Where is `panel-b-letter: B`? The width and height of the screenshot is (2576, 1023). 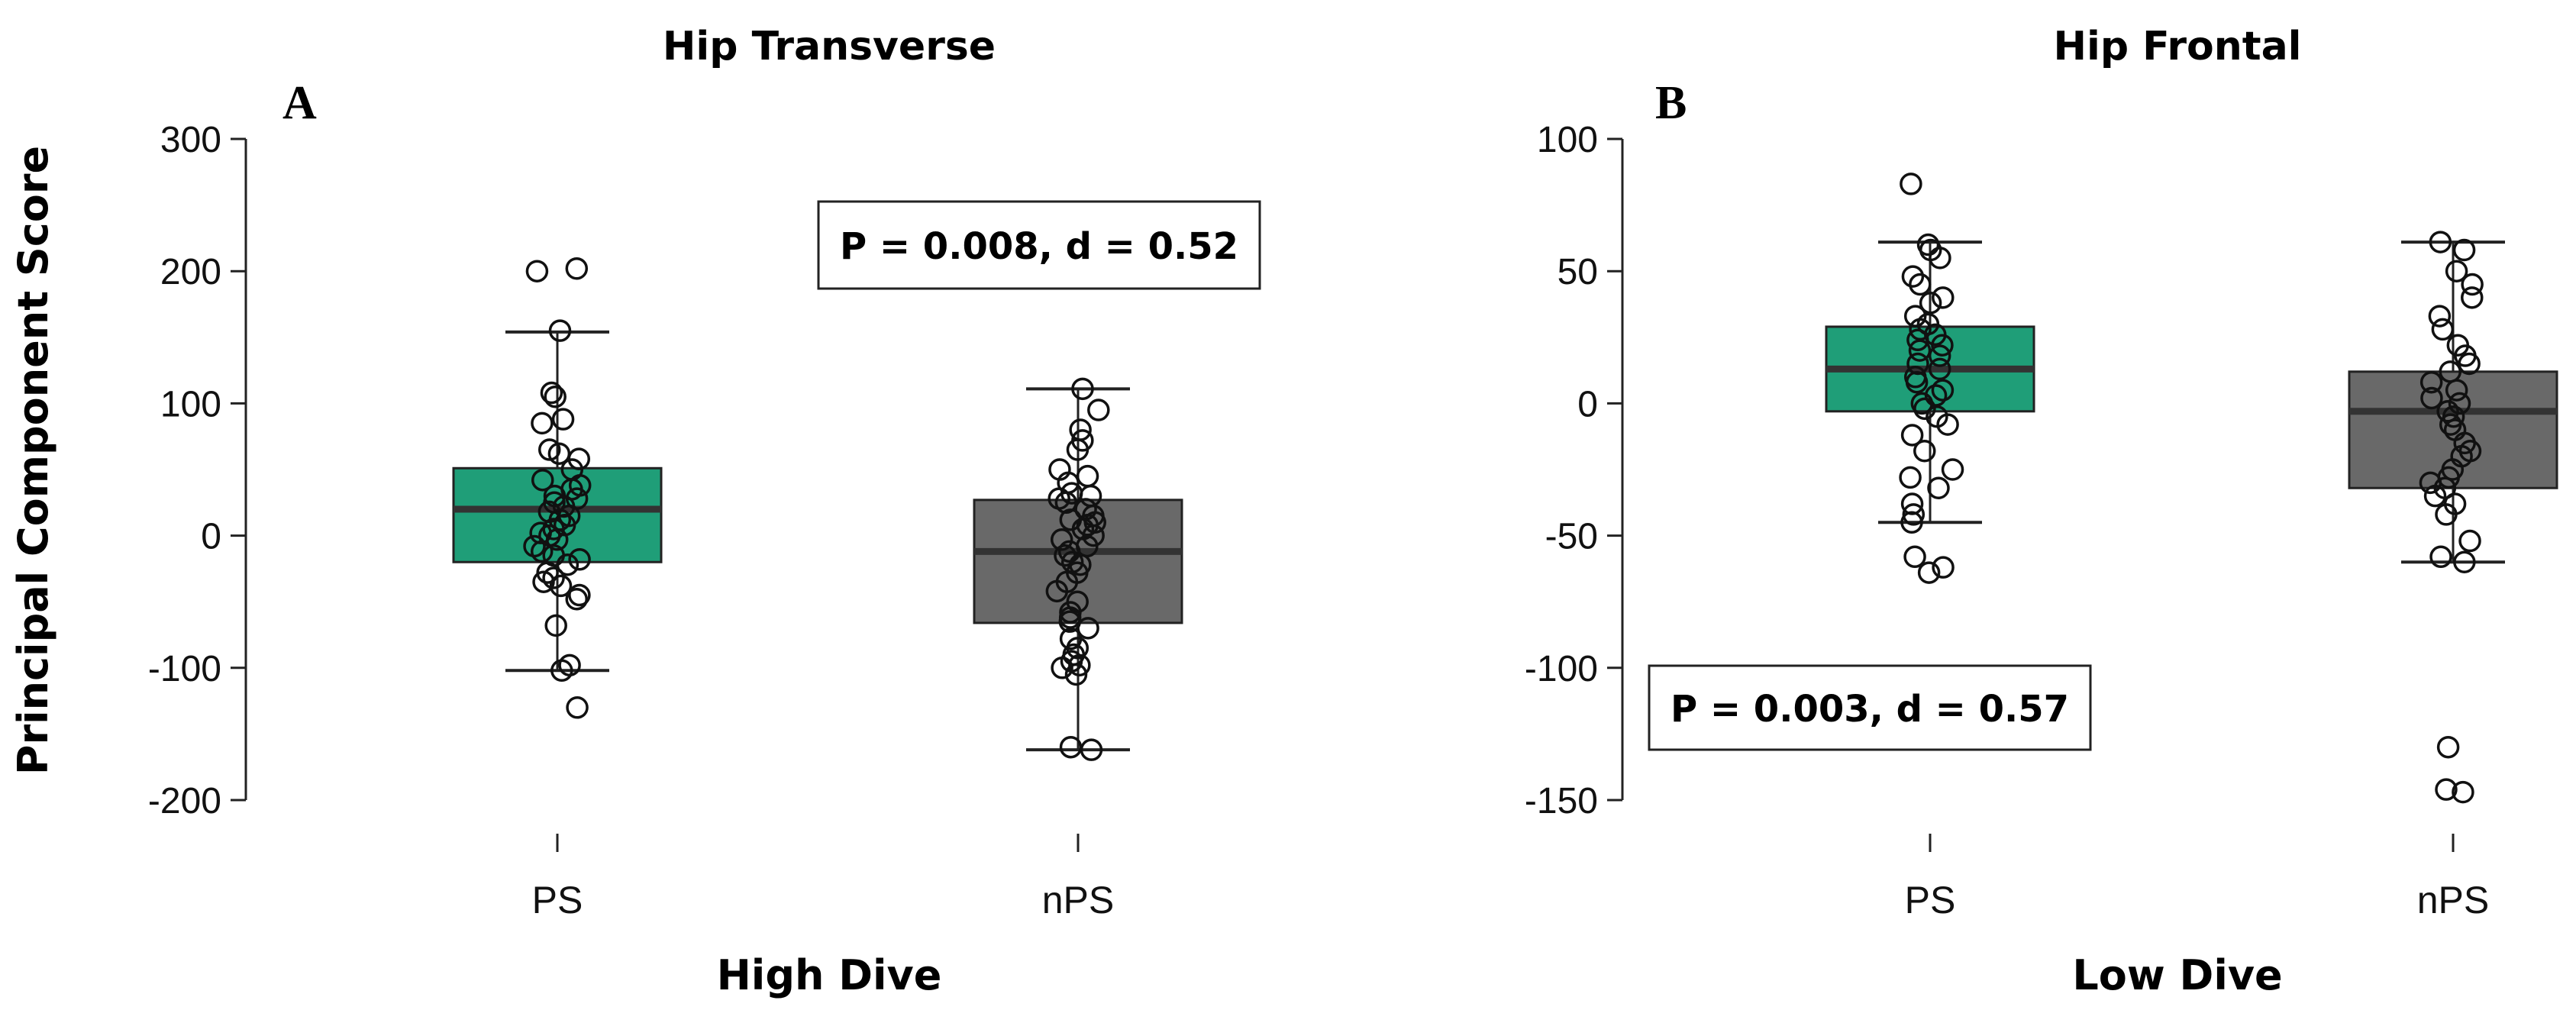 panel-b-letter: B is located at coordinates (1671, 103).